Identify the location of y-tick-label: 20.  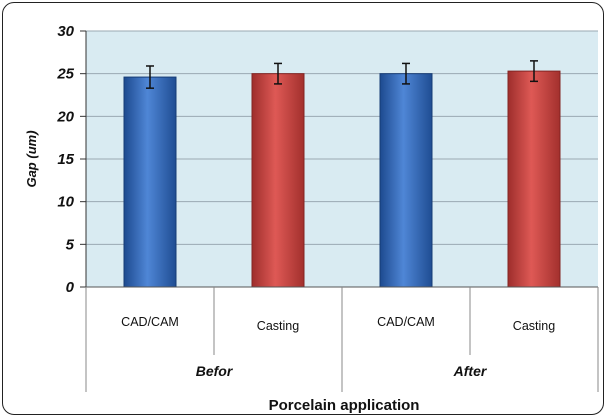
(65, 116).